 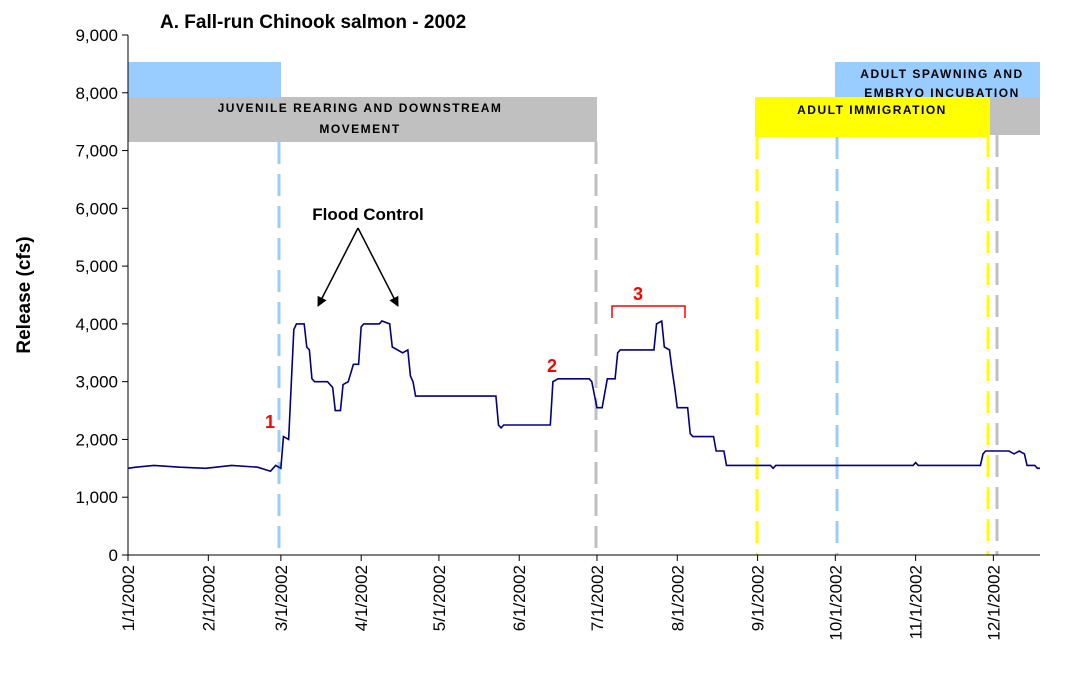 I want to click on period-label: JUVENILE REARING AND DOWNSTREAM, so click(x=360, y=108).